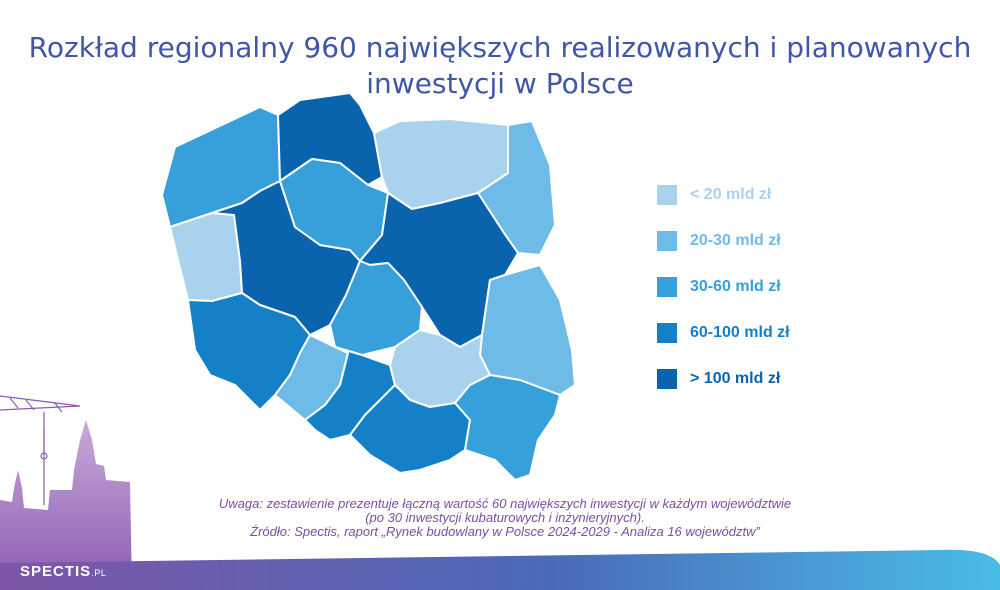 The height and width of the screenshot is (590, 1000). Describe the element at coordinates (731, 194) in the screenshot. I see `legend-label: < 20 mld zł` at that location.